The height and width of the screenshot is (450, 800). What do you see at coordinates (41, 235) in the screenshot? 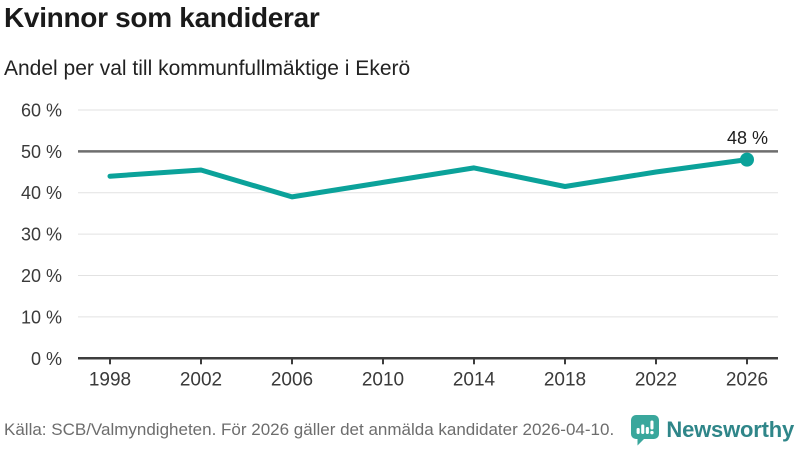
I see `y-tick-label: 30 %` at bounding box center [41, 235].